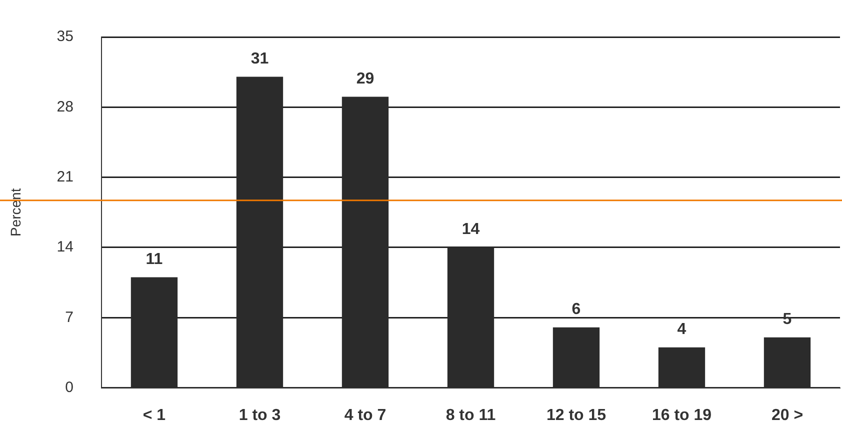 The width and height of the screenshot is (842, 447). Describe the element at coordinates (154, 415) in the screenshot. I see `x-tick-label: < 1` at that location.